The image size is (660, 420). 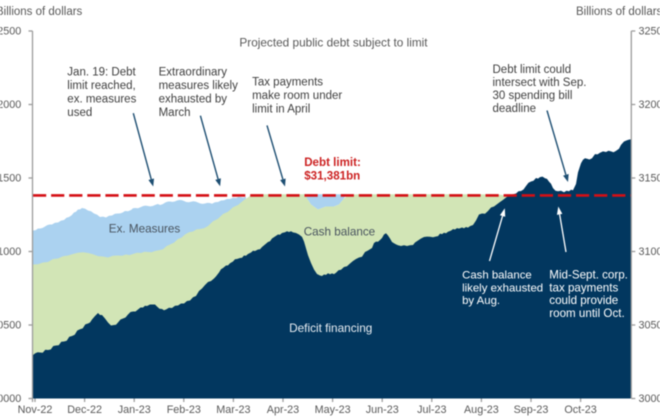 What do you see at coordinates (481, 301) in the screenshot?
I see `svg-text: by Aug.` at bounding box center [481, 301].